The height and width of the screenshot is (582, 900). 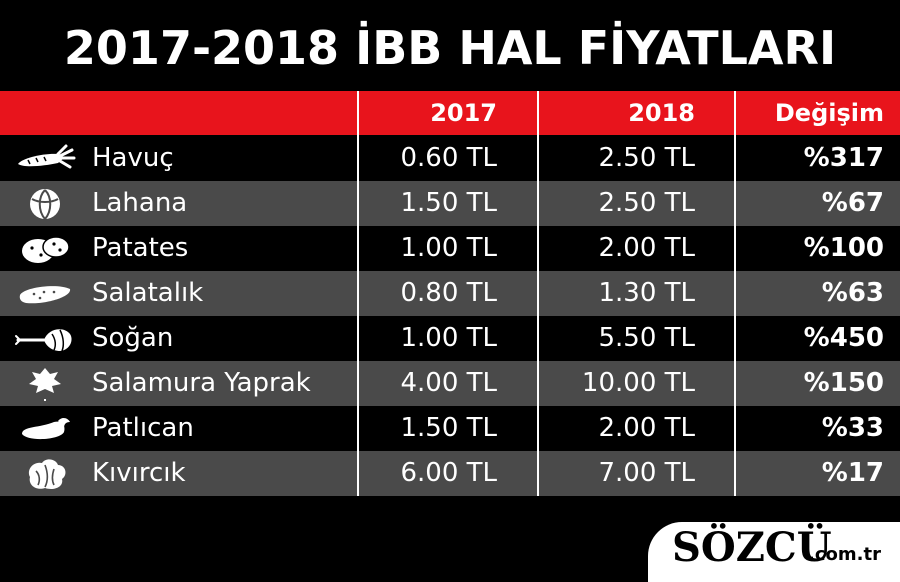 I want to click on logo-badge, so click(x=774, y=552).